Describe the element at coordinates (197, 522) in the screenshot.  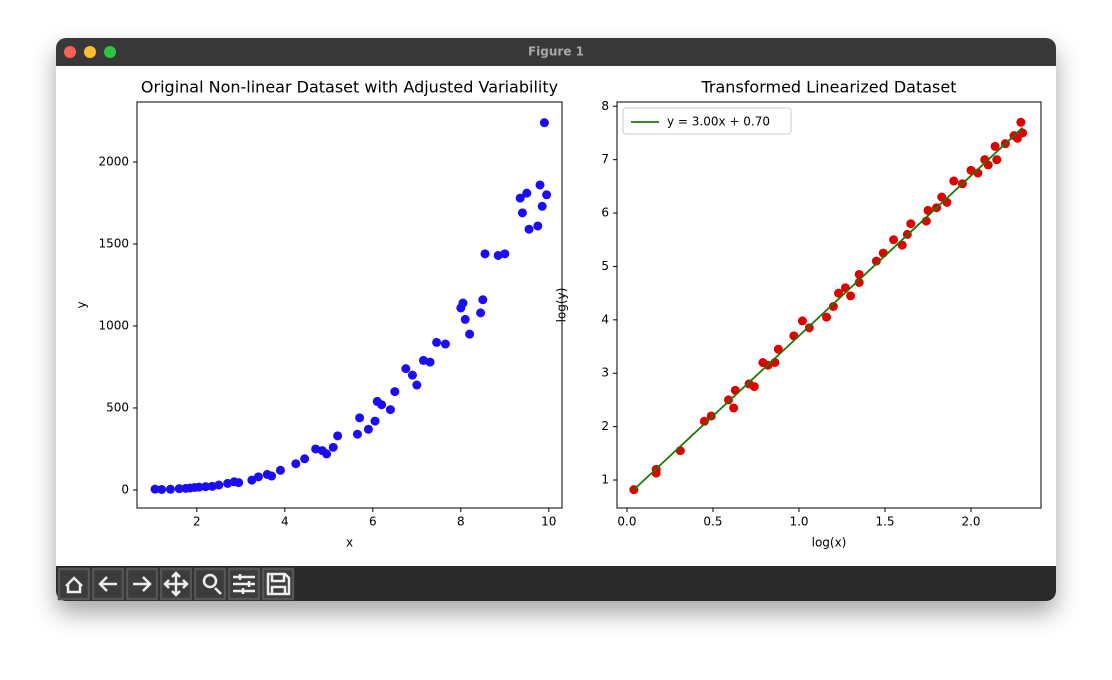
I see `x-tick-label: 2` at that location.